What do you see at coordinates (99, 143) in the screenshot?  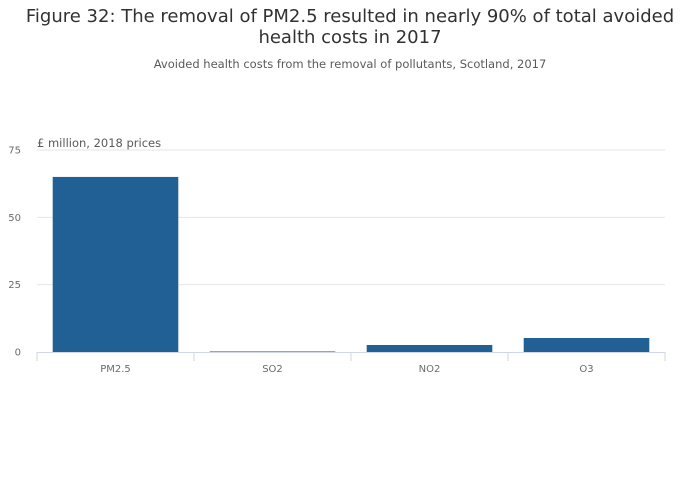 I see `y-axis-unit-label: £ million, 2018 prices` at bounding box center [99, 143].